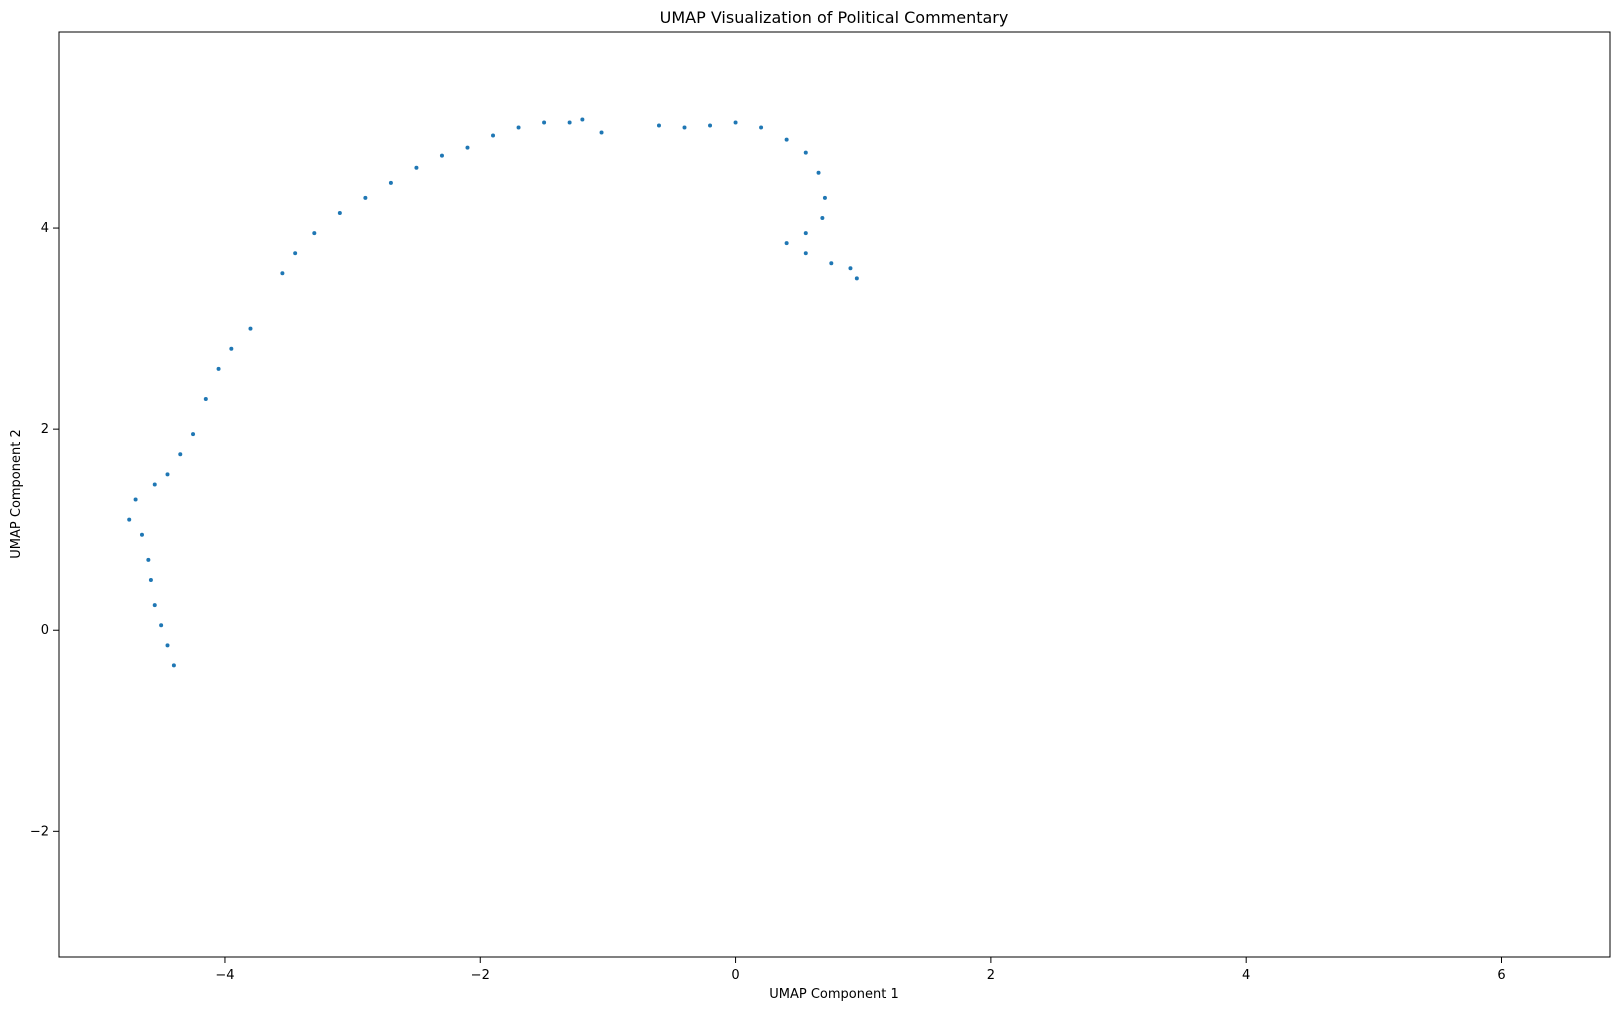 Image resolution: width=1619 pixels, height=1009 pixels. What do you see at coordinates (16, 493) in the screenshot?
I see `y-axis-label: UMAP Component 2` at bounding box center [16, 493].